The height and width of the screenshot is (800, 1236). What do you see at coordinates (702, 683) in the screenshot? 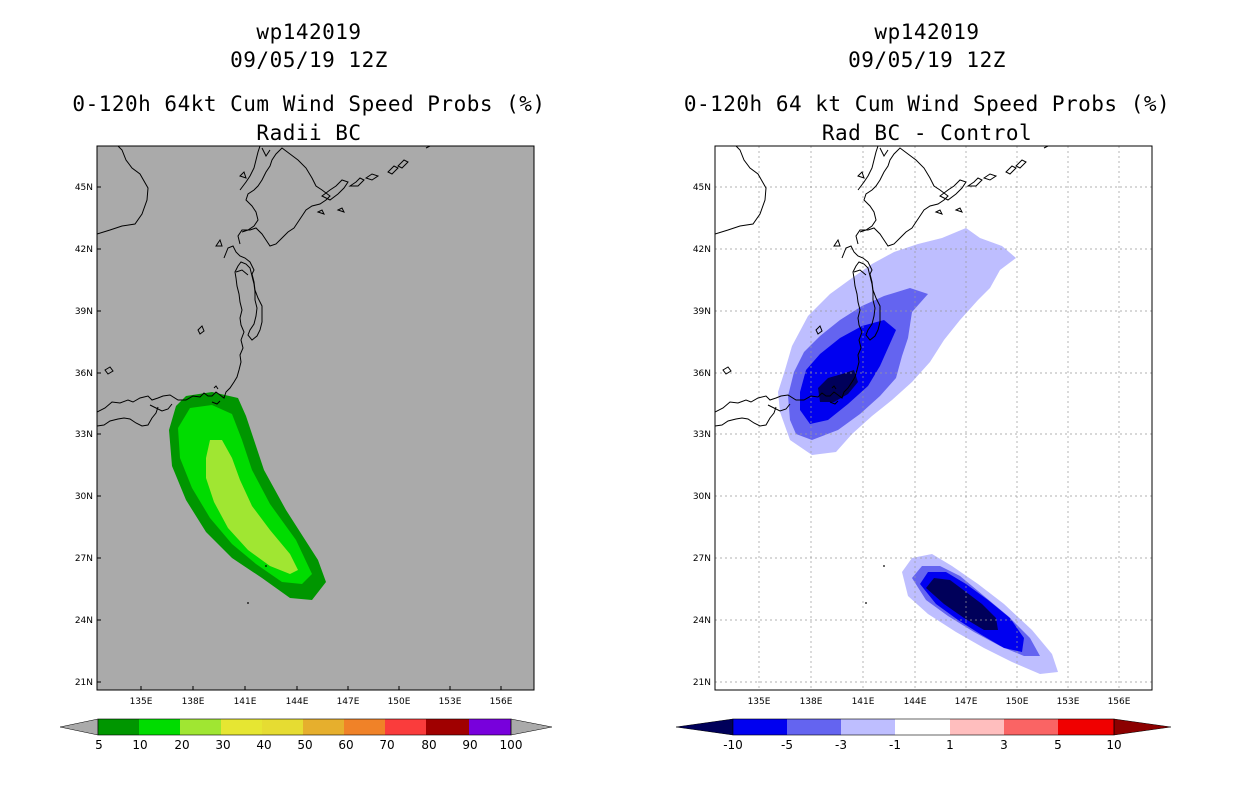
I see `right-lat-label: 21N` at bounding box center [702, 683].